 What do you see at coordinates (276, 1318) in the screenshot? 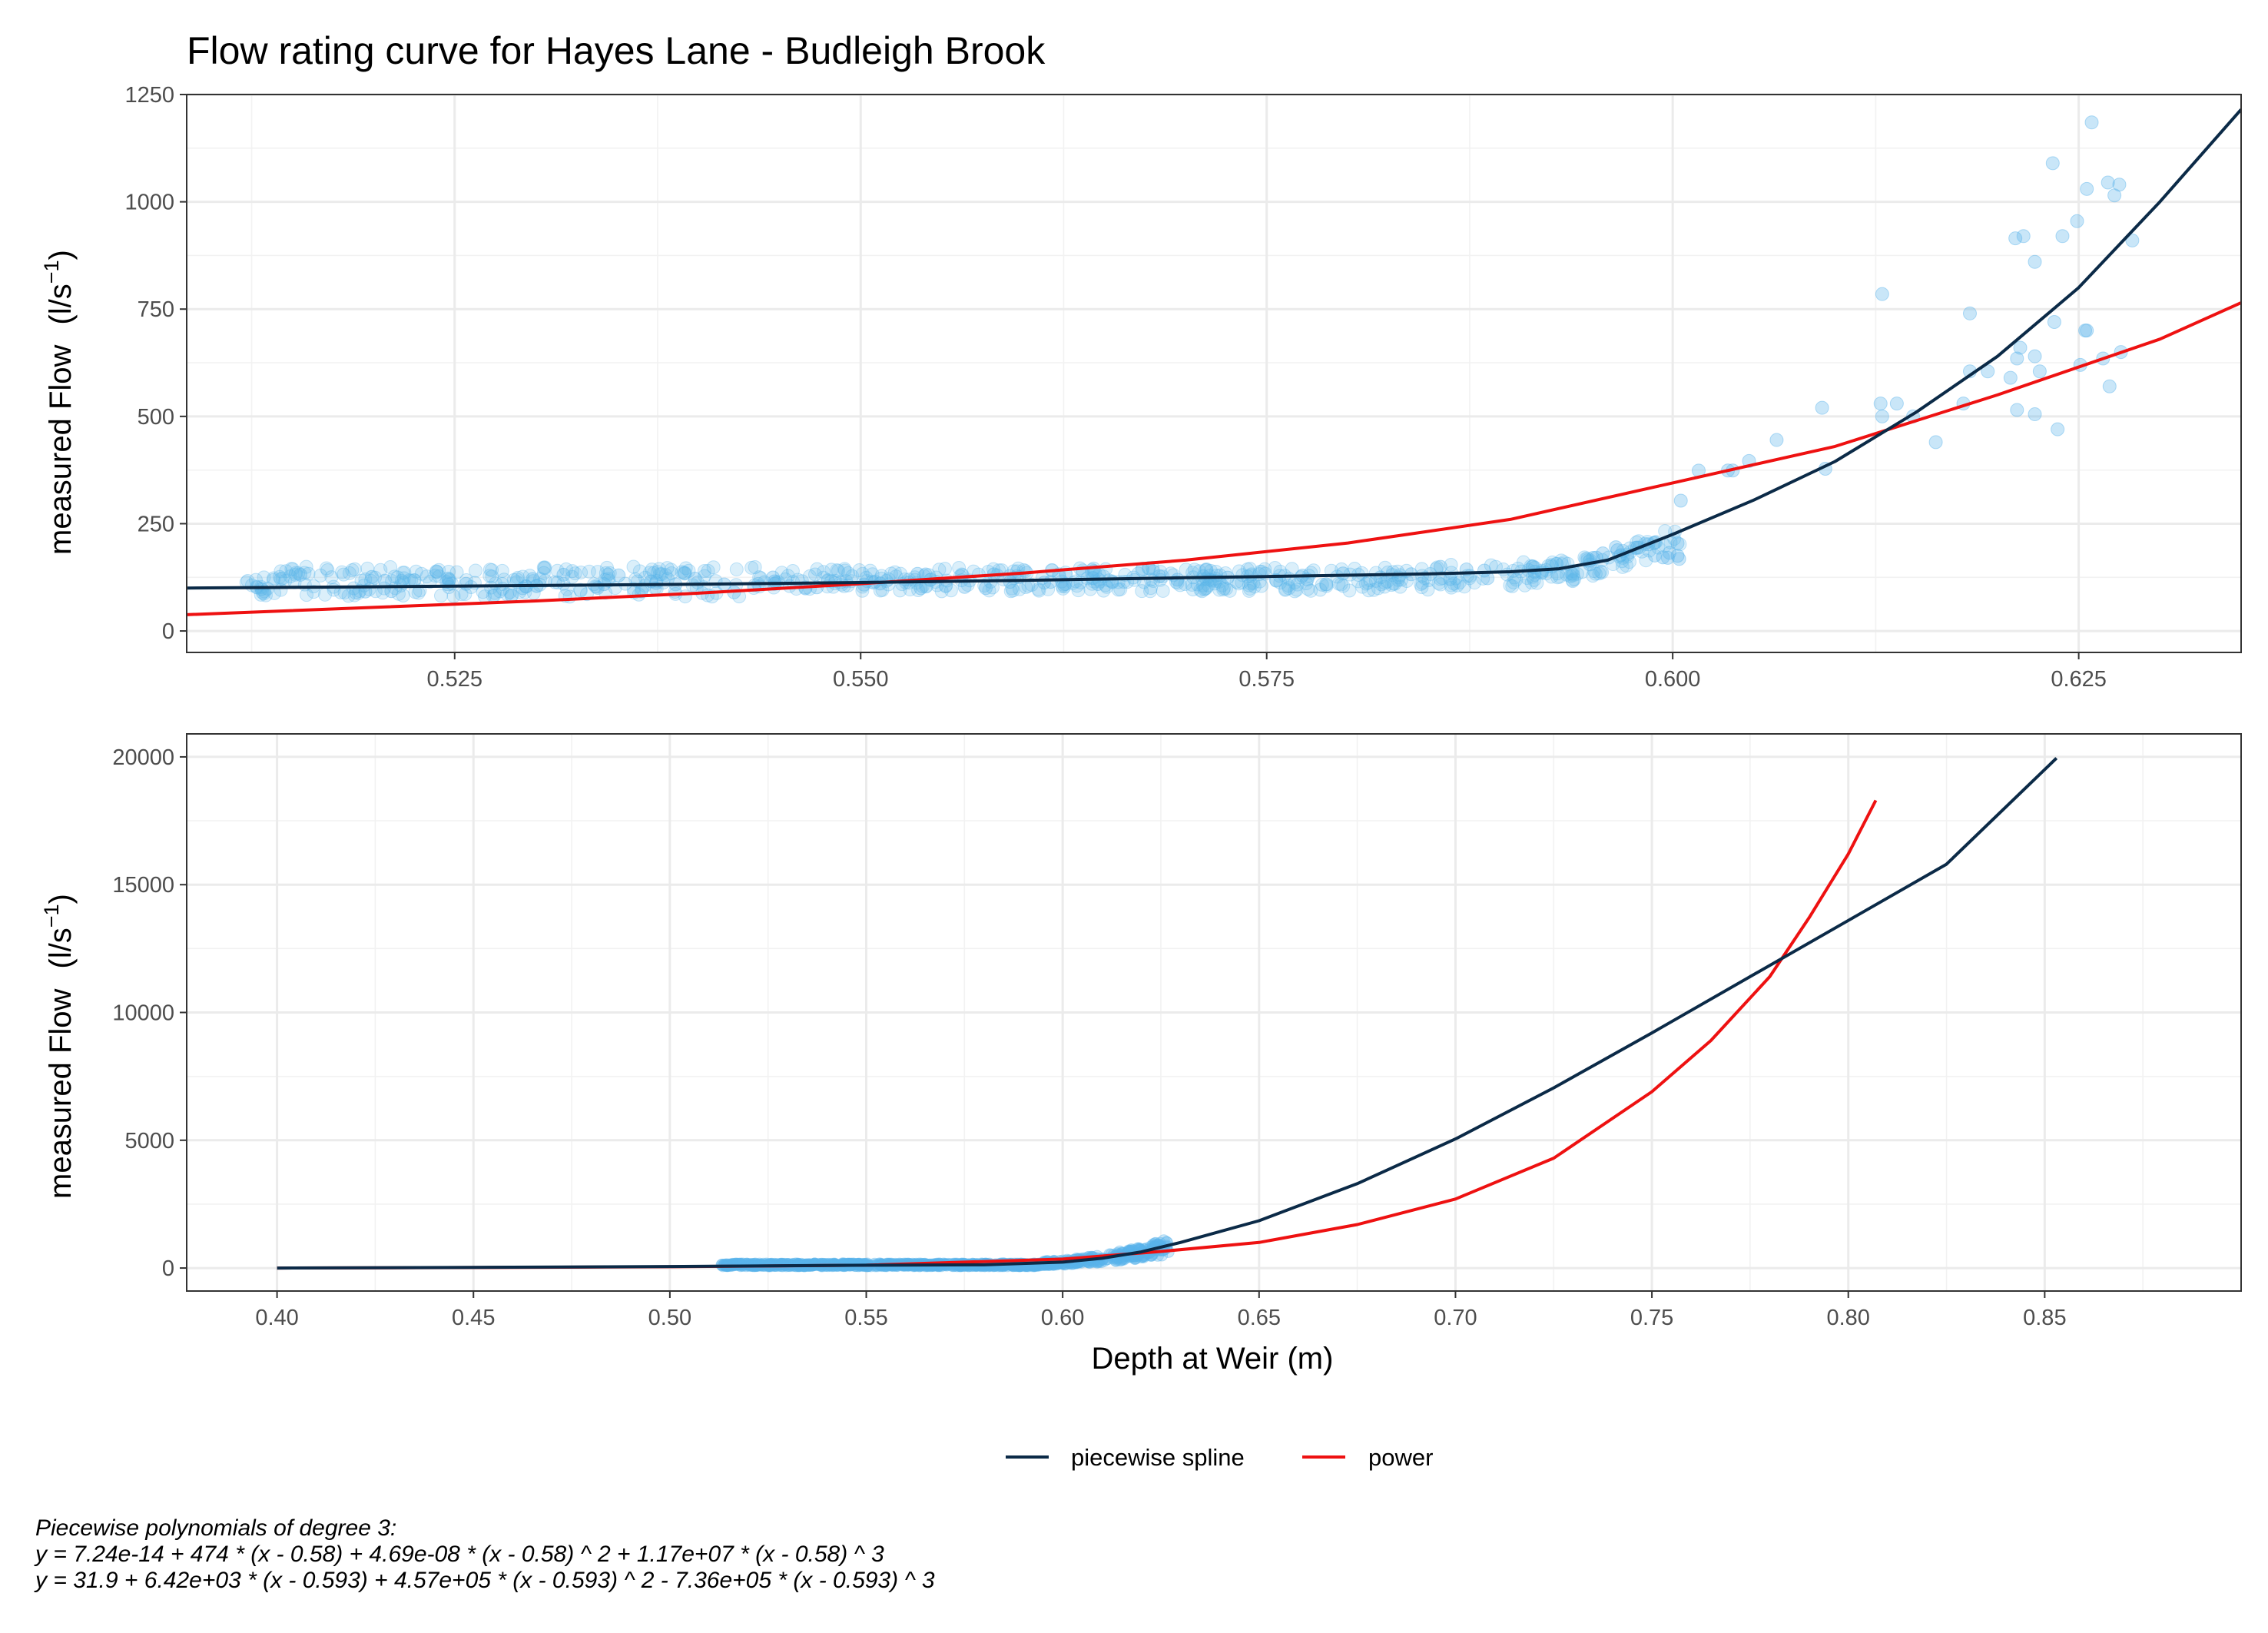
I see `bottom-x-tick-label: 0.40` at bounding box center [276, 1318].